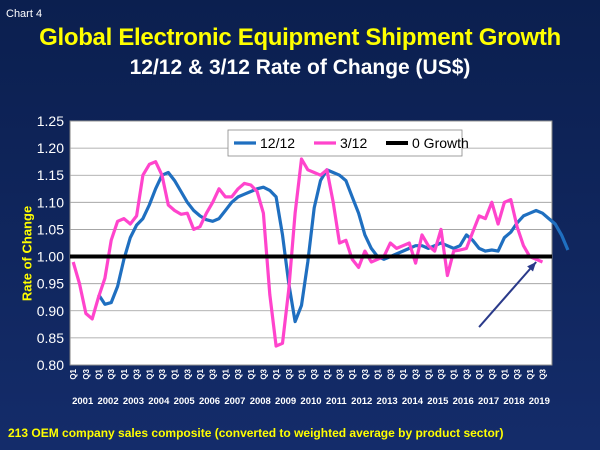  Describe the element at coordinates (50, 338) in the screenshot. I see `y-tick-label: 0.85` at that location.